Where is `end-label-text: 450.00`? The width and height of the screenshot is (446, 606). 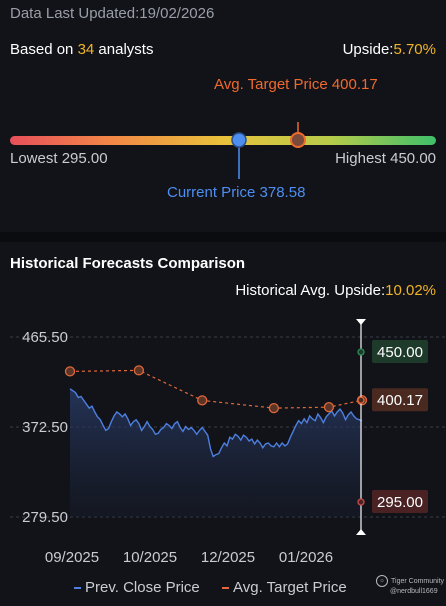 end-label-text: 450.00 is located at coordinates (400, 352).